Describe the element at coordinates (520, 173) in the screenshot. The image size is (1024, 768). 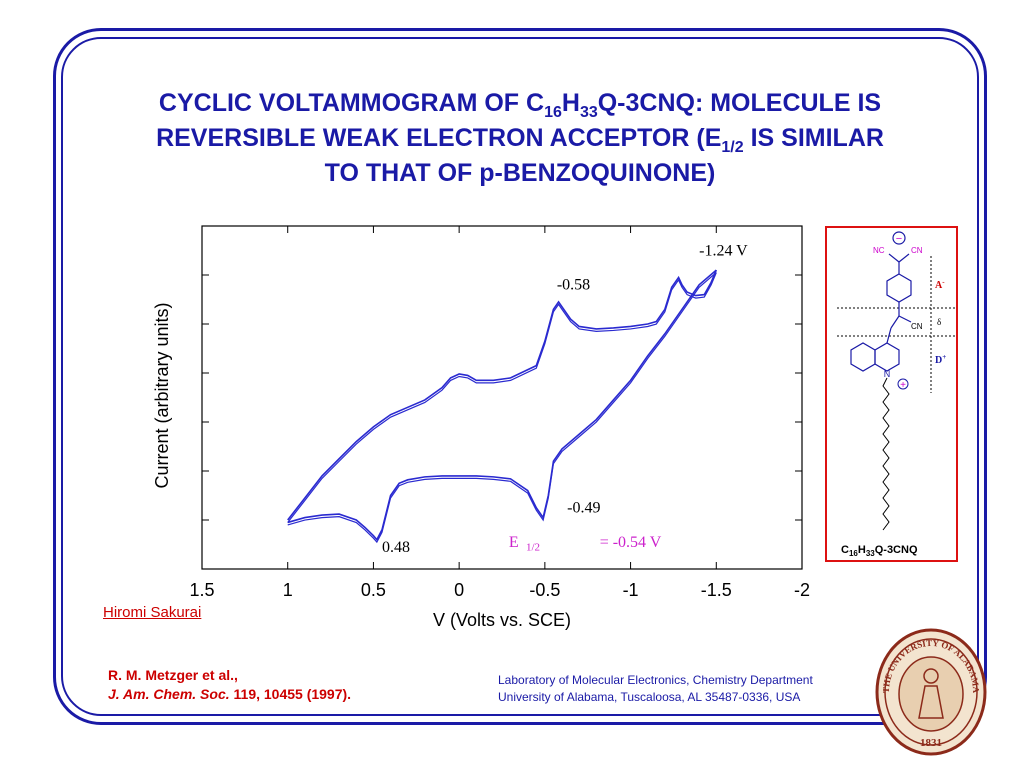
I see `title-line-3: TO THAT OF p-BENZOQUINONE)` at that location.